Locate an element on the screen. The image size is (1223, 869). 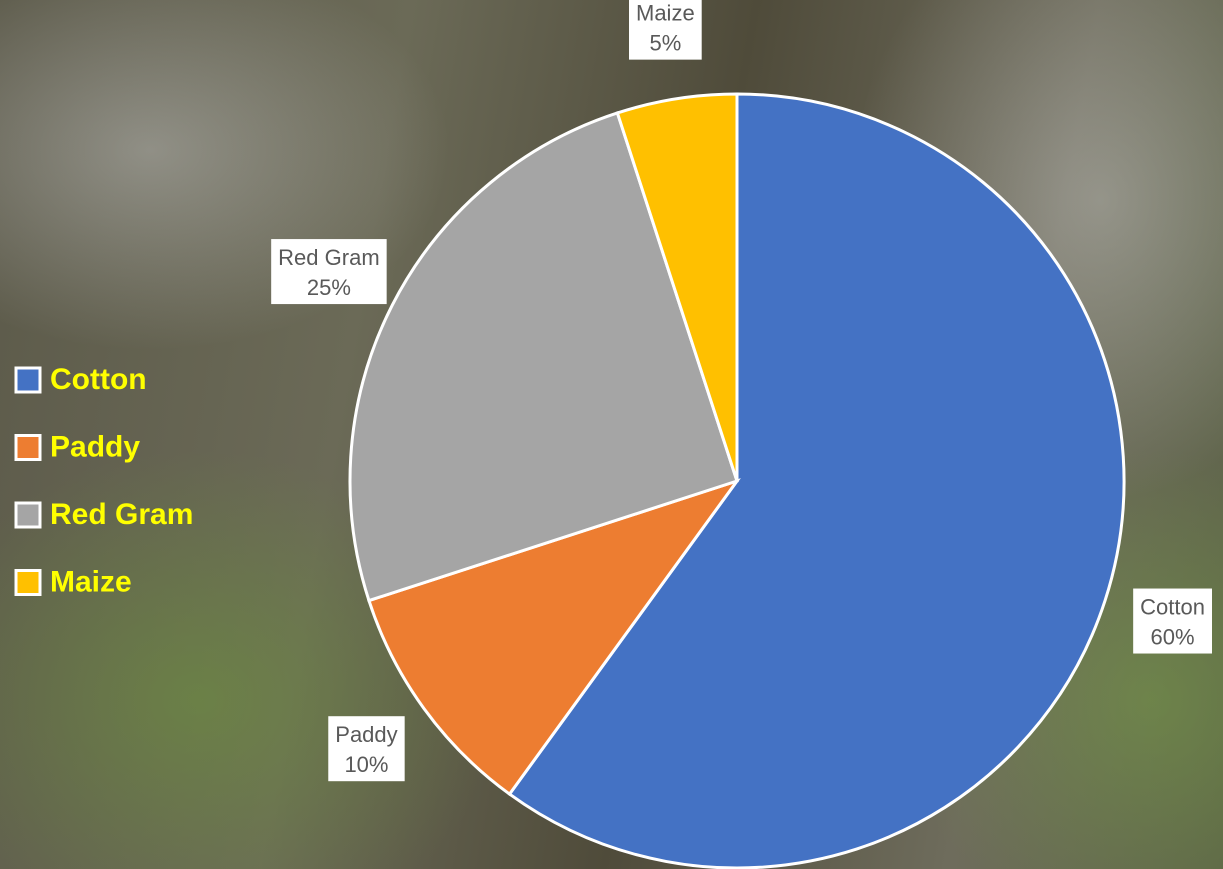
data-label-category: Cotton is located at coordinates (1172, 607).